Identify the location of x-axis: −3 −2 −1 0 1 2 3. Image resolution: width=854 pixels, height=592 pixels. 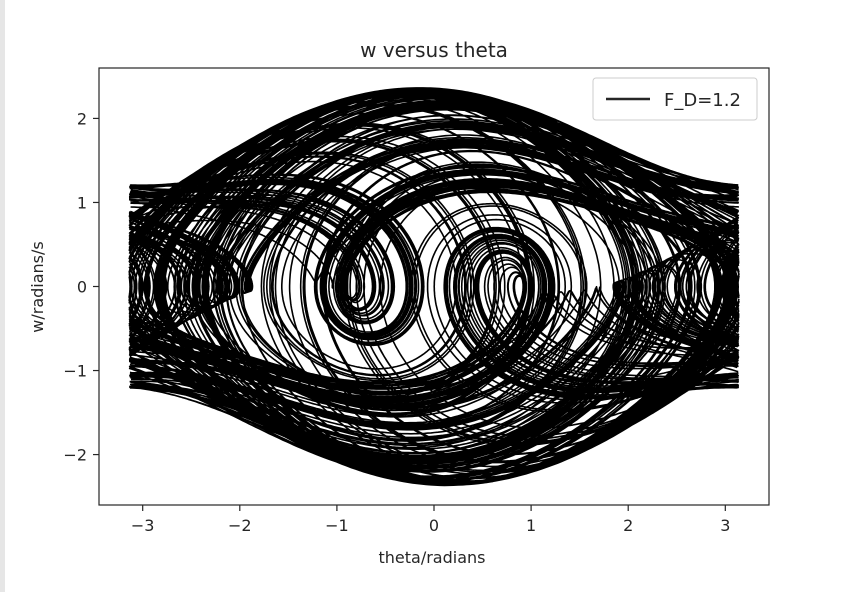
(430, 520).